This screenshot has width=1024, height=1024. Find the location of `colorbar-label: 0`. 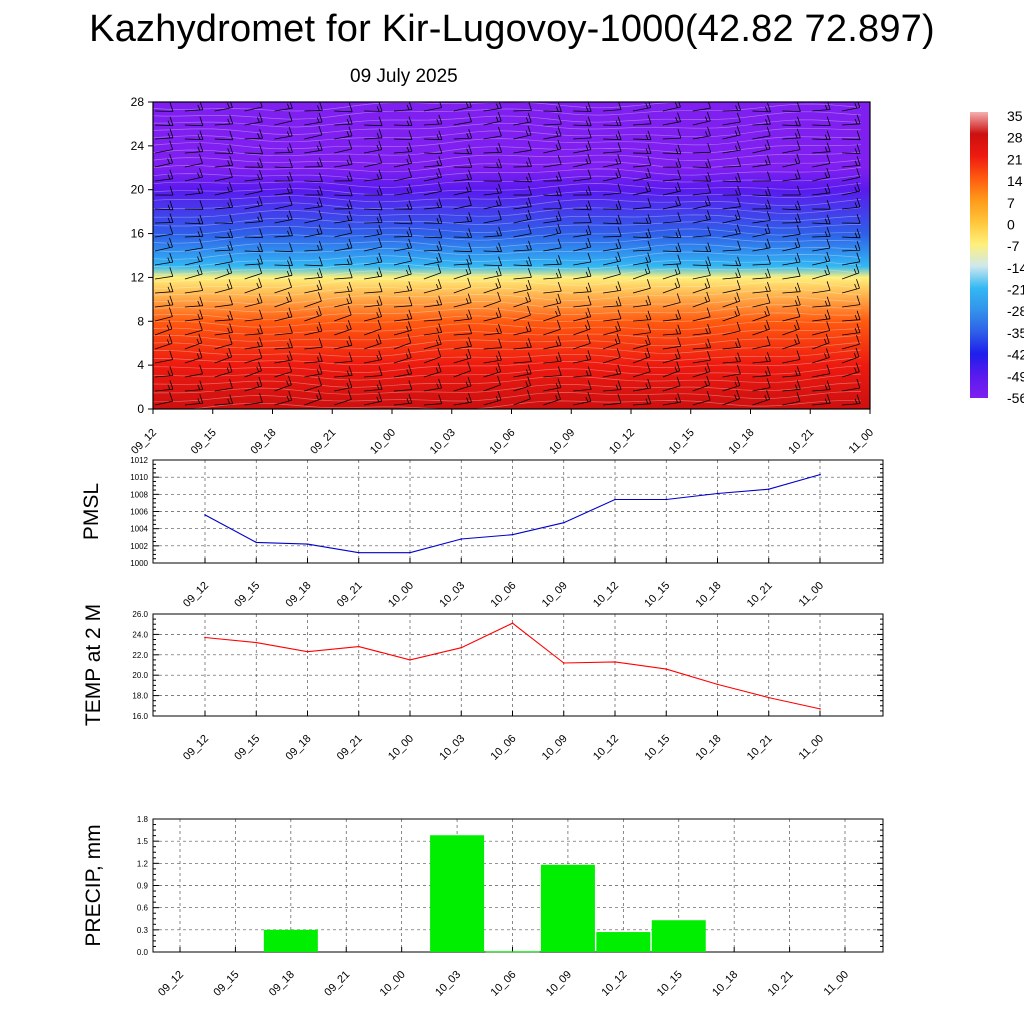

colorbar-label: 0 is located at coordinates (1011, 224).